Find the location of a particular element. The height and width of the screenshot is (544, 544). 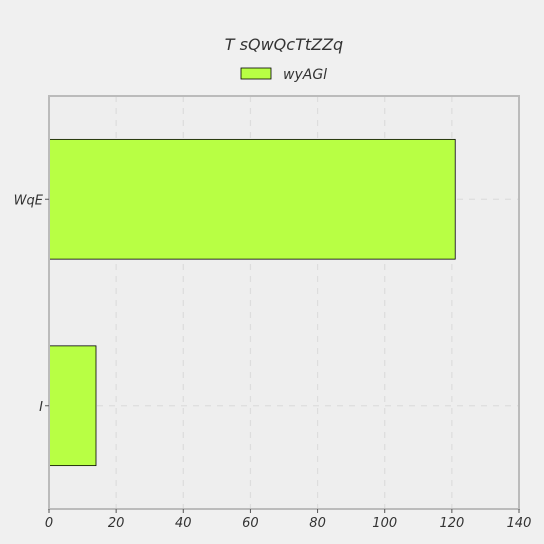

x-tick-label: 140 is located at coordinates (519, 523).